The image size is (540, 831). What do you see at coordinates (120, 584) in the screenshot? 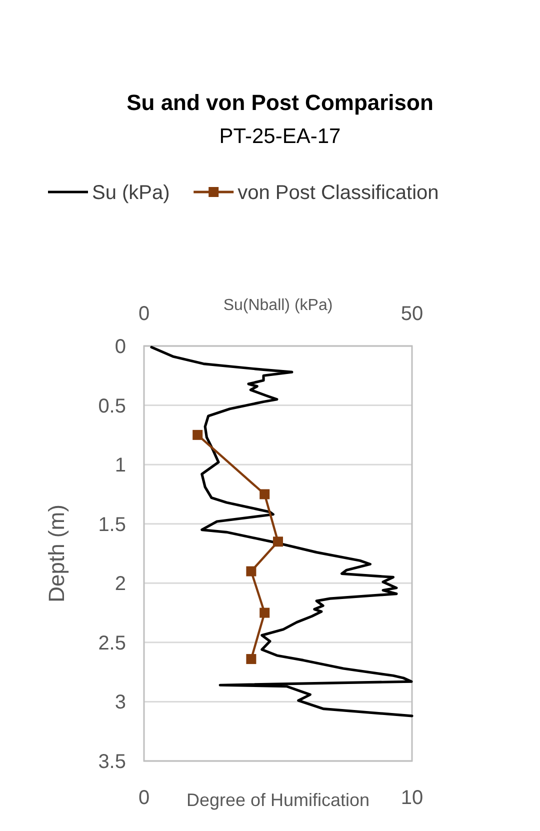
I see `y-tick-label: 2` at bounding box center [120, 584].